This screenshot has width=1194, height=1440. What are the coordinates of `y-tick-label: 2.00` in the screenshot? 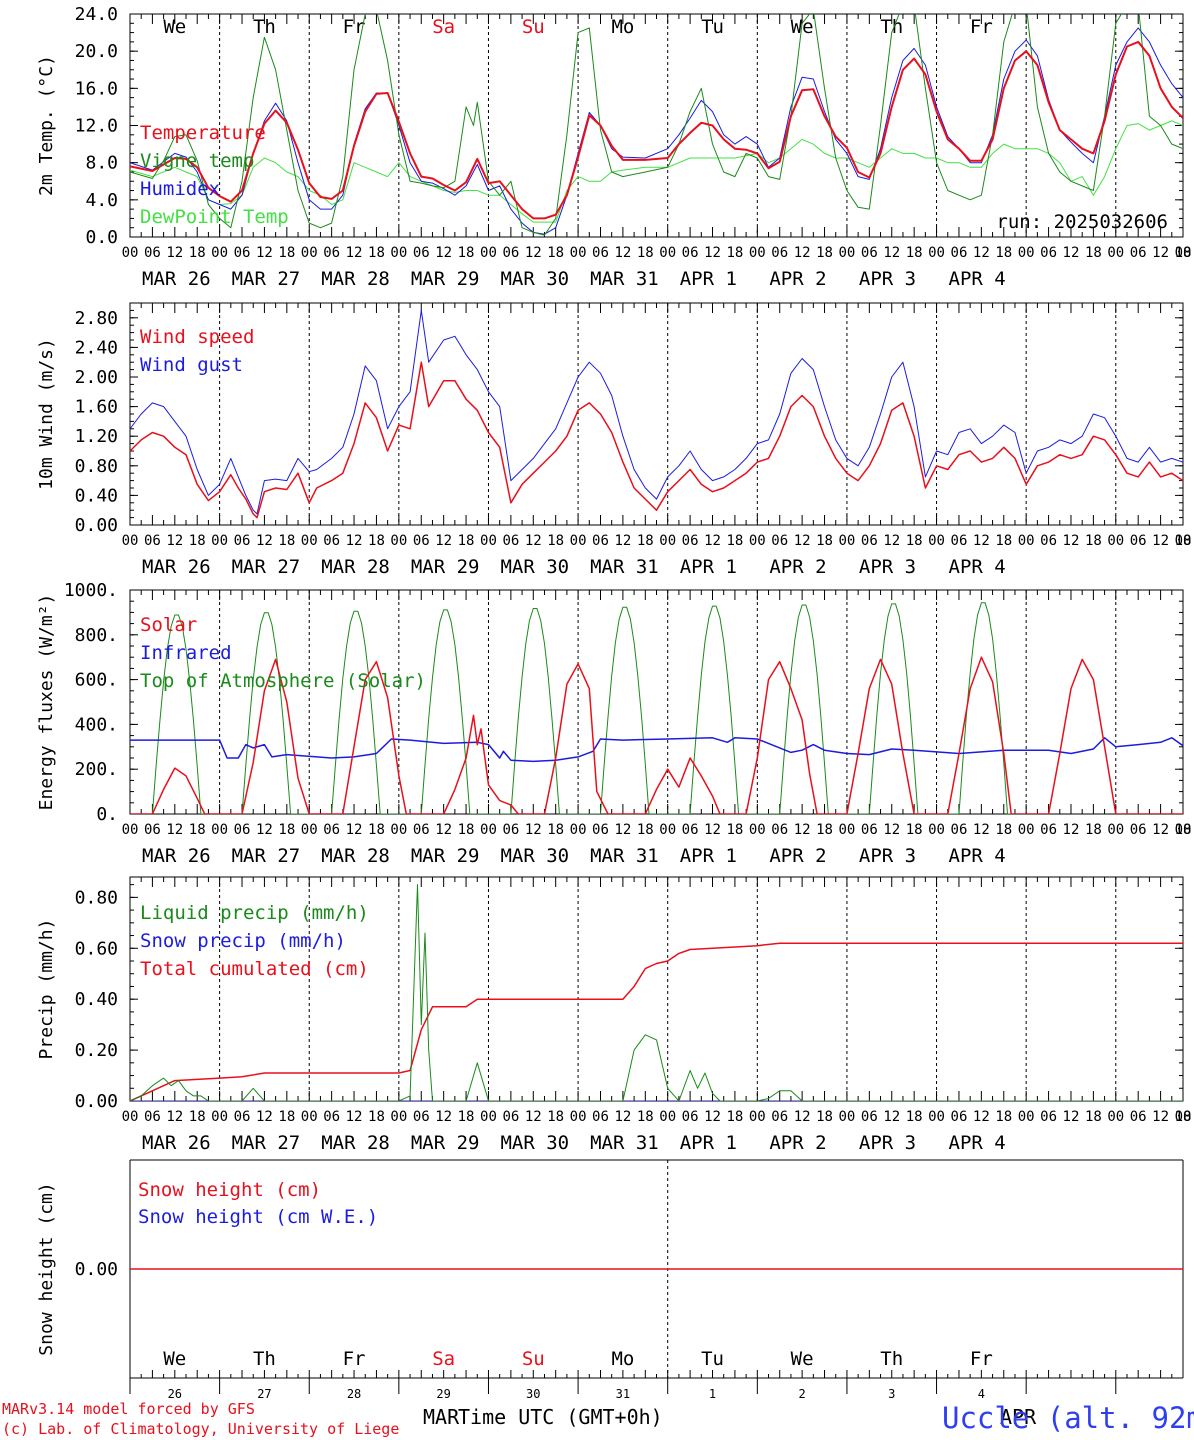 It's located at (96, 377).